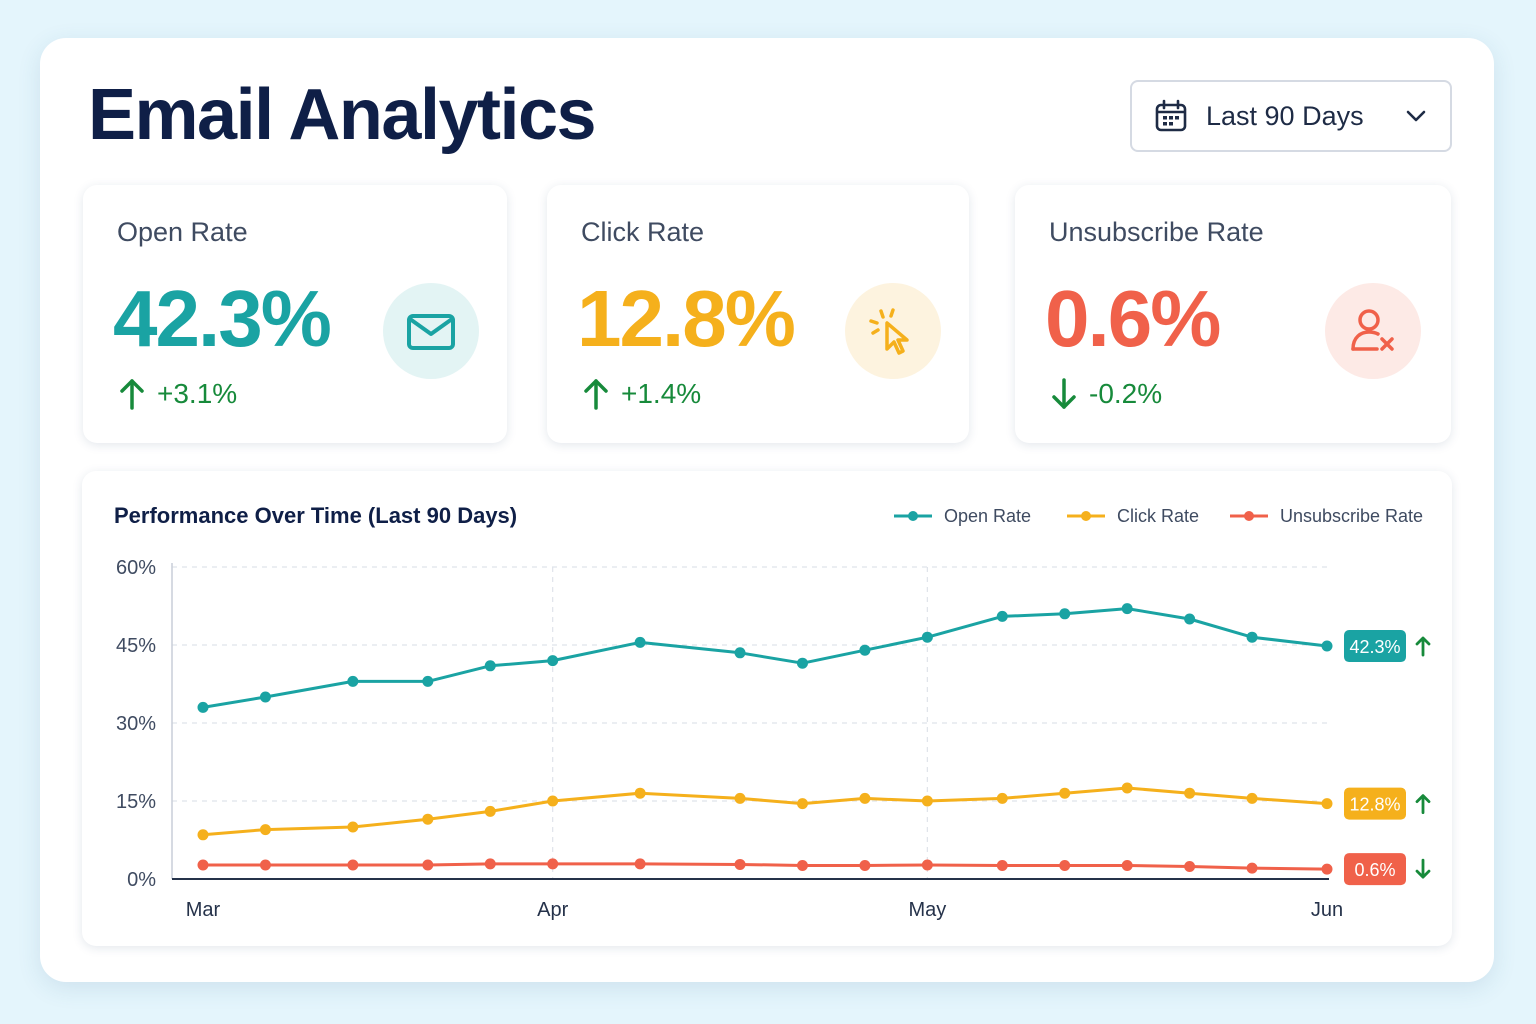  I want to click on page-title: Email Analytics, so click(342, 115).